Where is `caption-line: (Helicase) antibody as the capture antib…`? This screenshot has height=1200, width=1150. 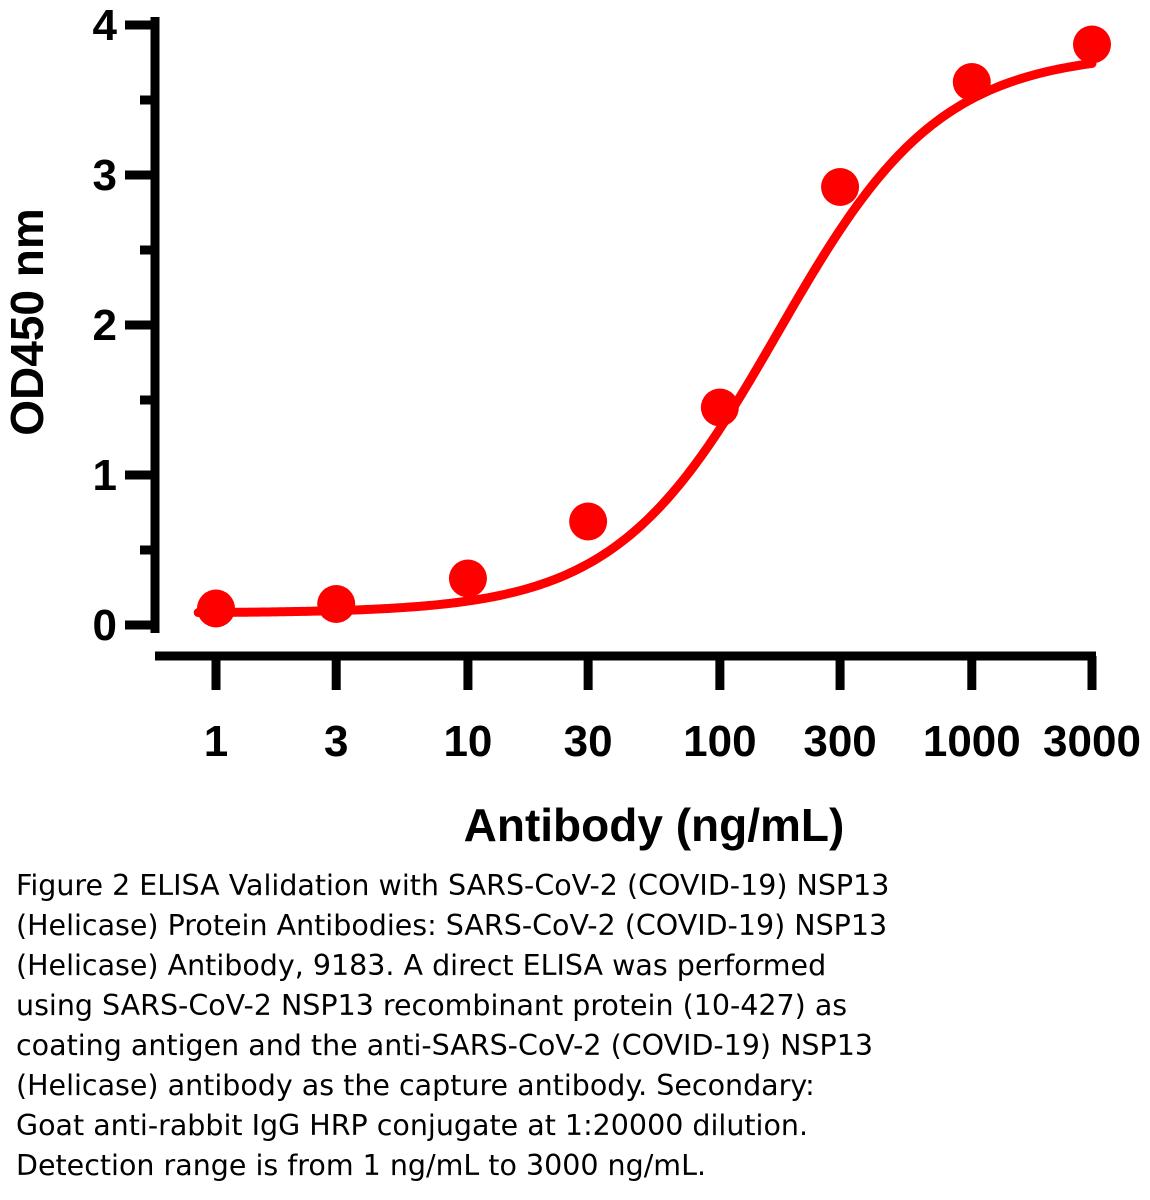
caption-line: (Helicase) antibody as the capture antib… is located at coordinates (415, 1085).